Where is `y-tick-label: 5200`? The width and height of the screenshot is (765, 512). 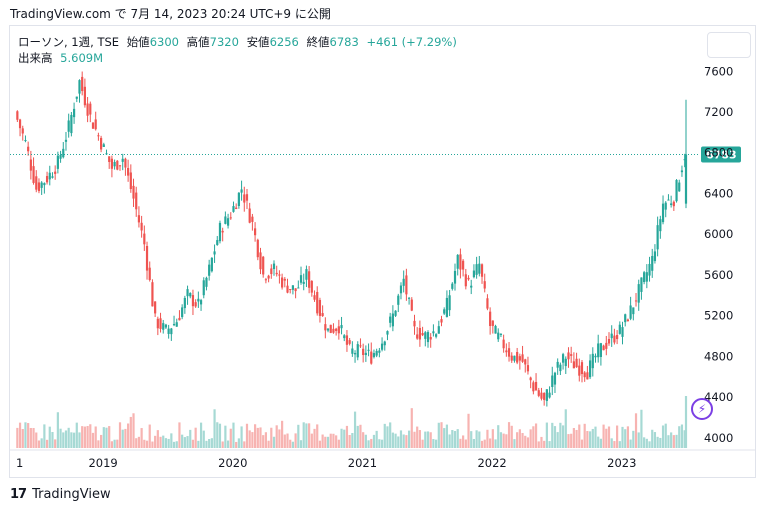 y-tick-label: 5200 is located at coordinates (718, 316).